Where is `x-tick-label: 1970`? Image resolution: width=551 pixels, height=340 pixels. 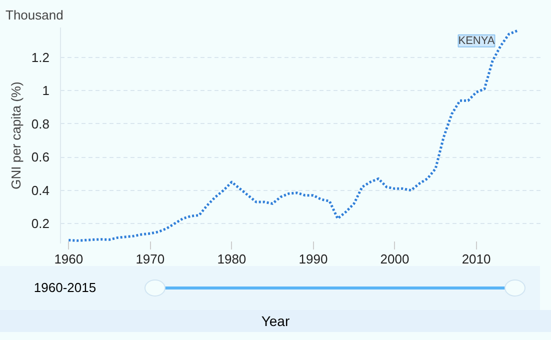
x-tick-label: 1970 is located at coordinates (150, 259).